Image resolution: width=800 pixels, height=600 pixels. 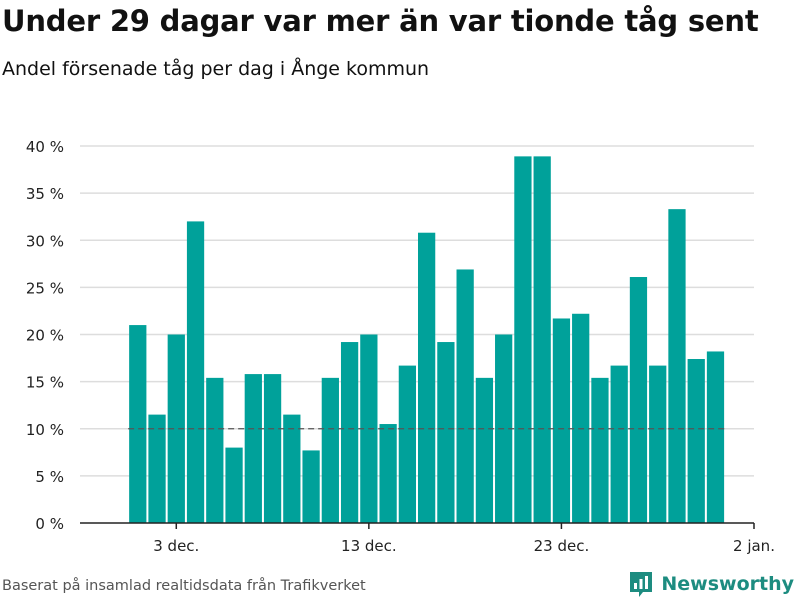 I want to click on x-tick-label: 23 dec., so click(x=562, y=546).